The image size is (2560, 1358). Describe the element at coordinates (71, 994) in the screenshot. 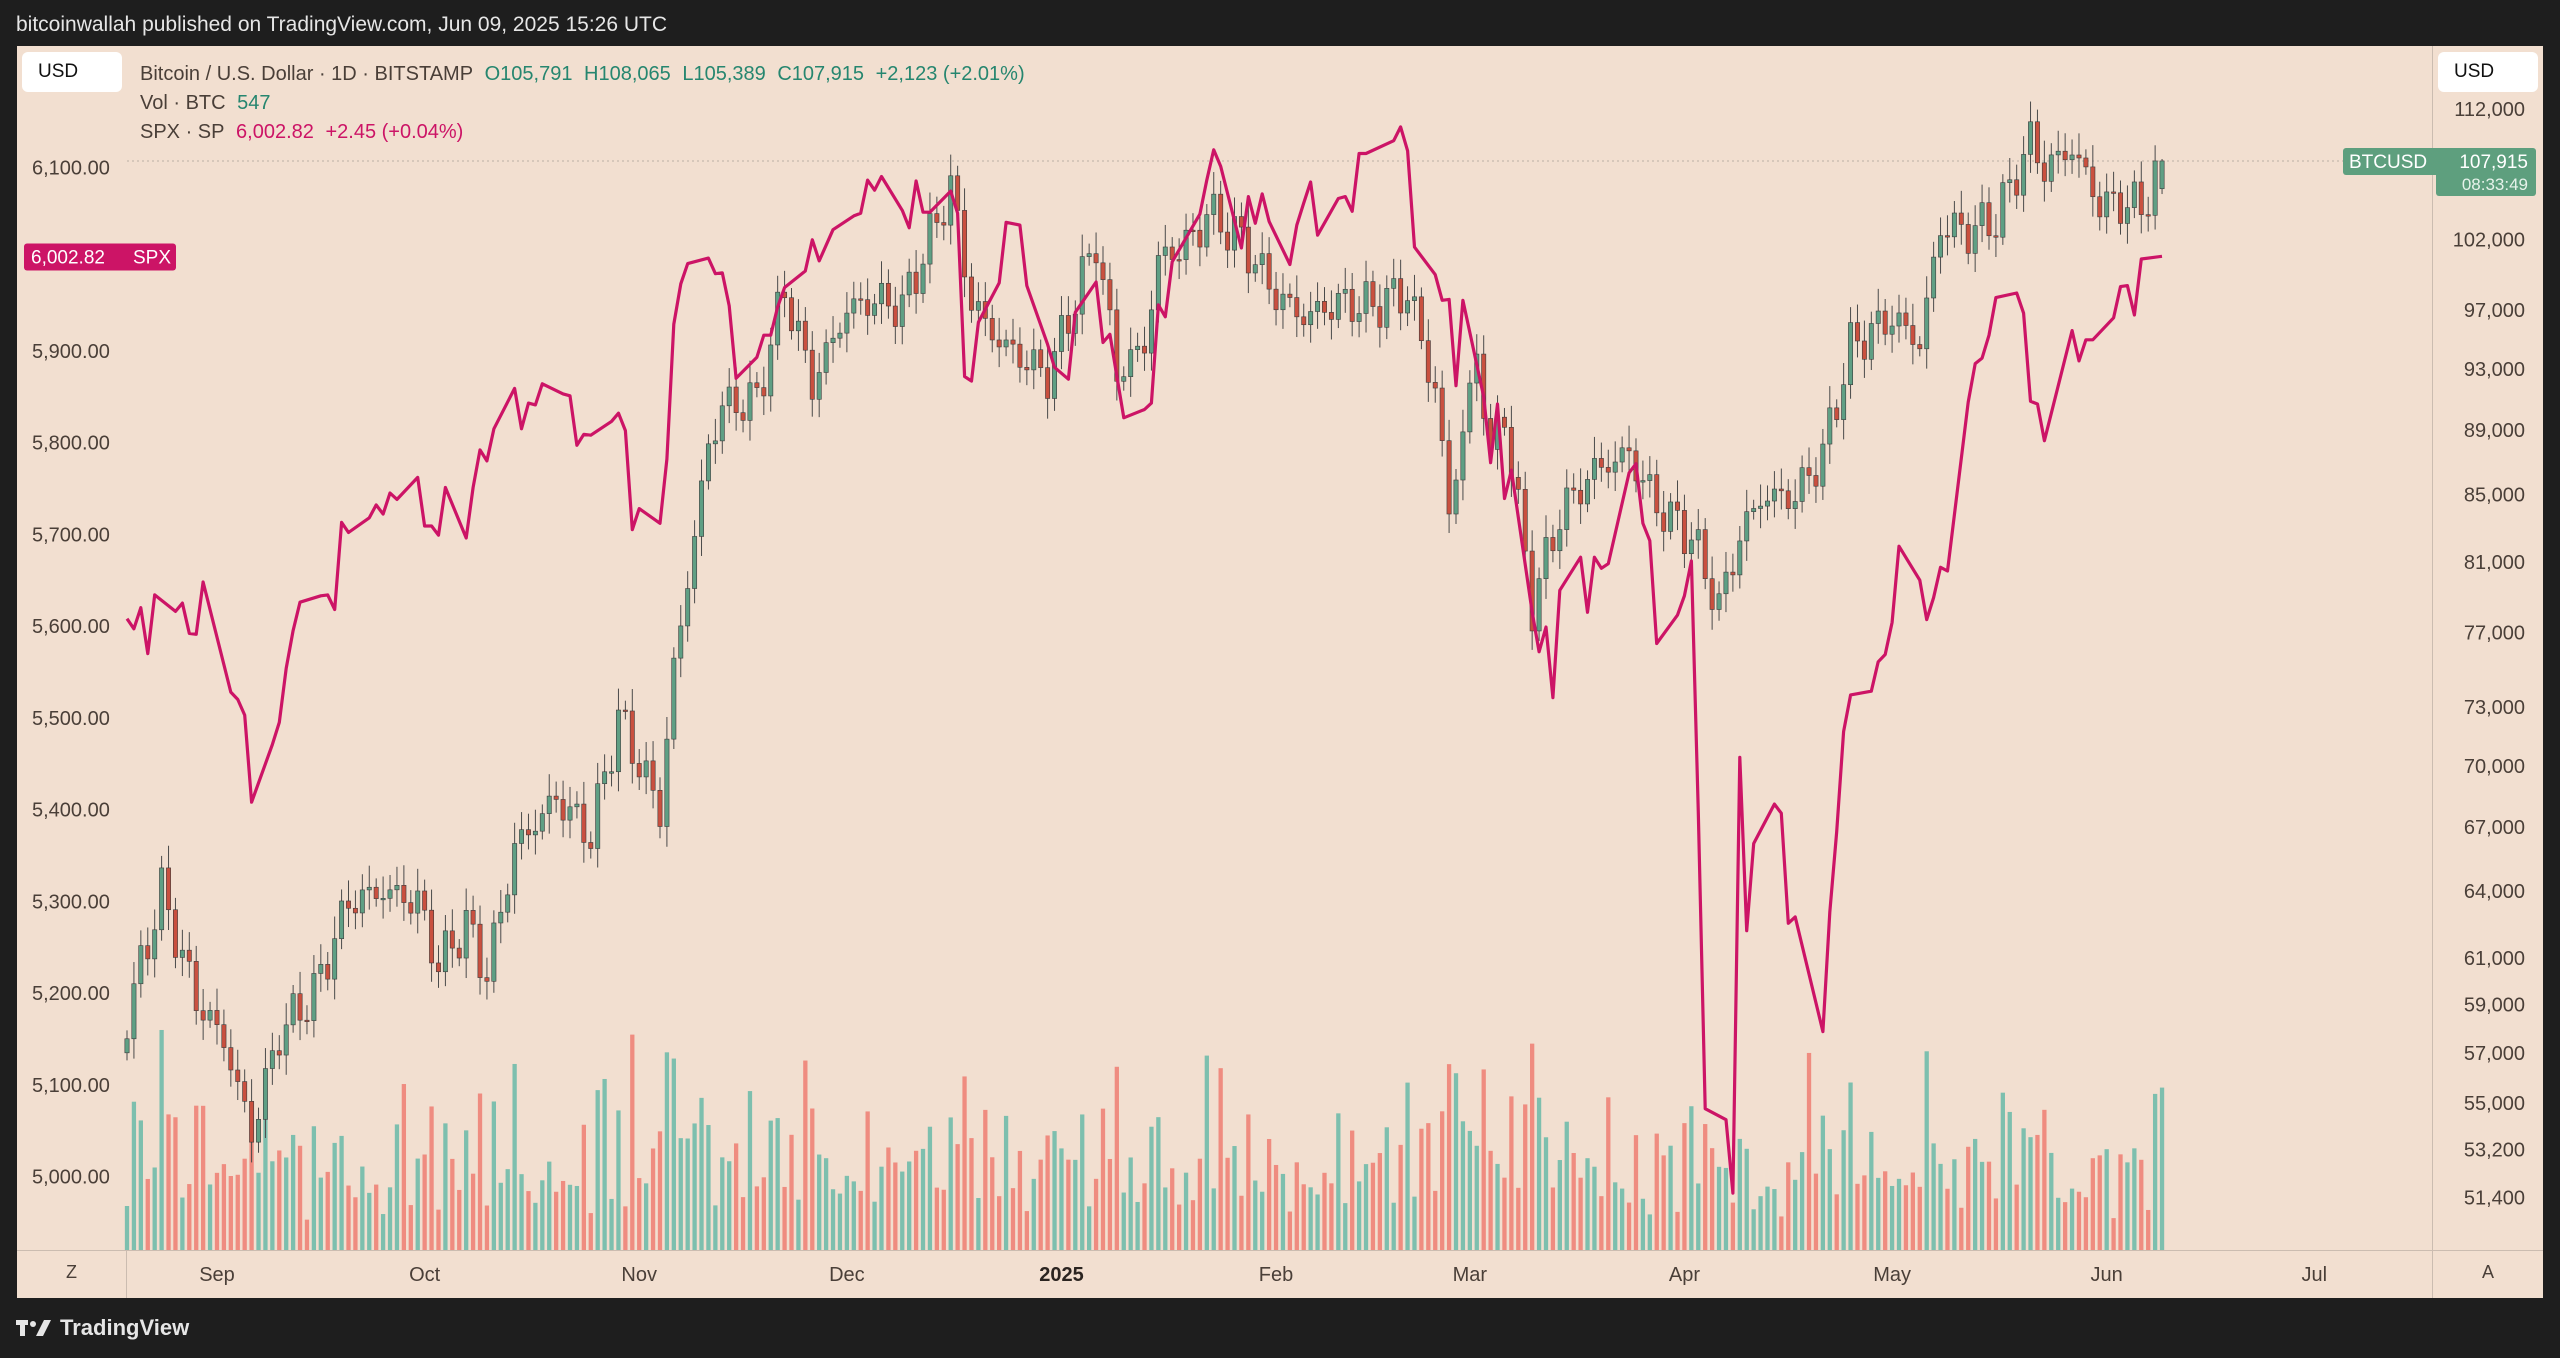

I see `left-axis-tick-label: 5,200.00` at that location.